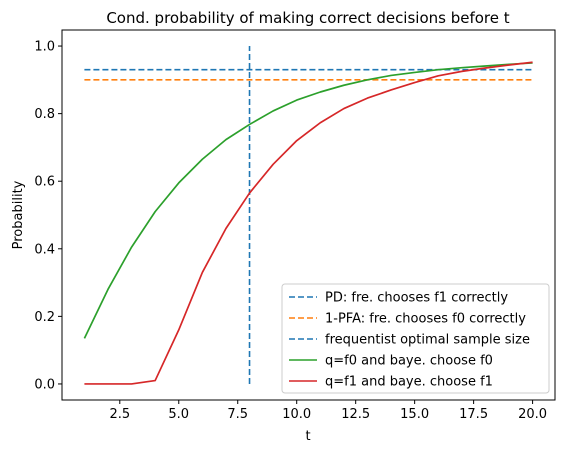 Image resolution: width=567 pixels, height=453 pixels. What do you see at coordinates (355, 414) in the screenshot?
I see `x-tick-label: 12.5` at bounding box center [355, 414].